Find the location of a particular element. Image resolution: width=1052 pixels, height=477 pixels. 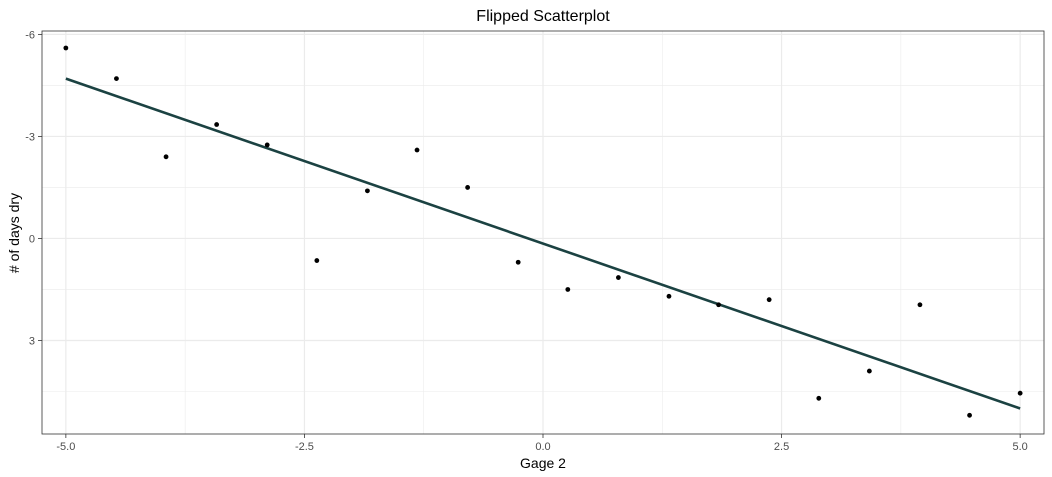

x-tick-label: -2.5 is located at coordinates (304, 447).